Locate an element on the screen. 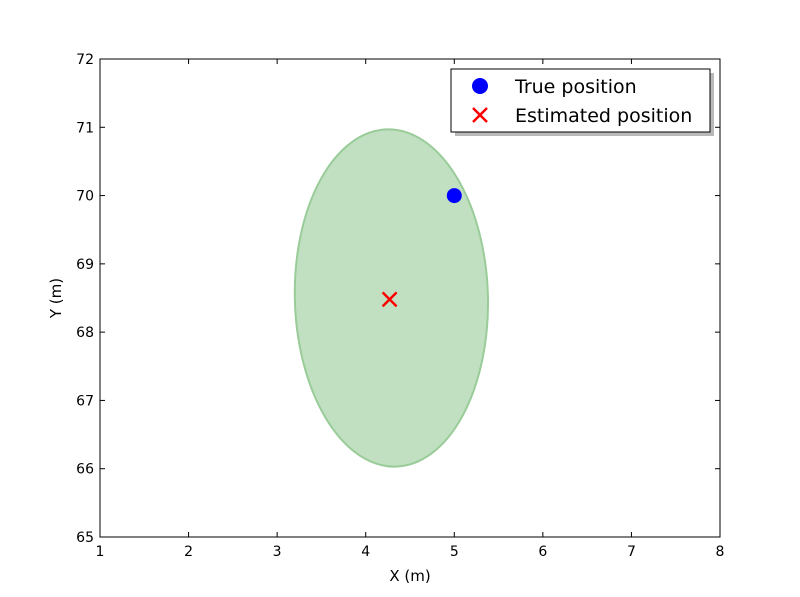 This screenshot has height=597, width=800. y-tick-label: 66 is located at coordinates (85, 470).